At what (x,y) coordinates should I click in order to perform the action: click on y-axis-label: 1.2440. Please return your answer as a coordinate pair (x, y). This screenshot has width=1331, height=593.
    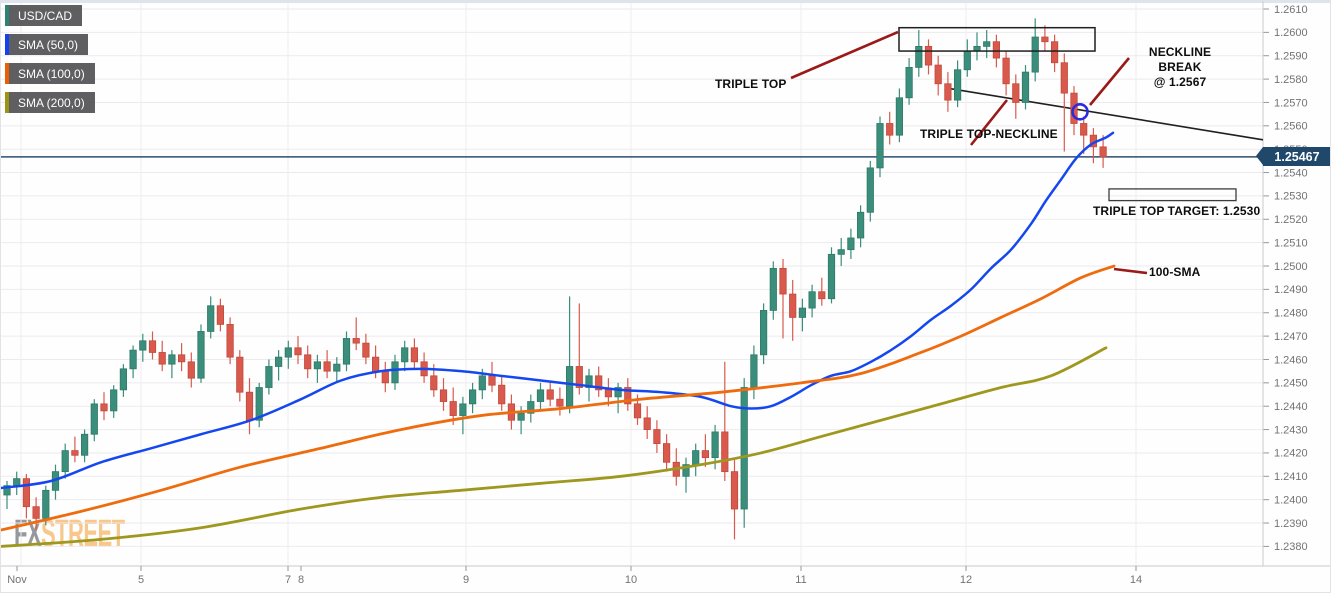
    Looking at the image, I should click on (1291, 407).